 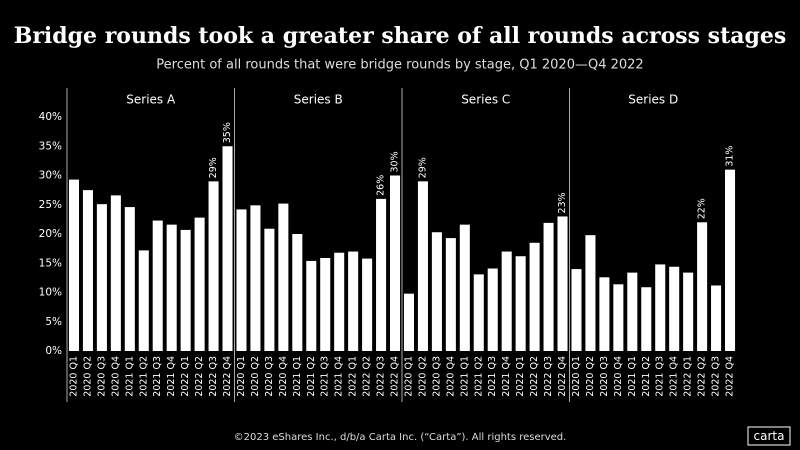 What do you see at coordinates (53, 322) in the screenshot?
I see `y-tick-label: 5%` at bounding box center [53, 322].